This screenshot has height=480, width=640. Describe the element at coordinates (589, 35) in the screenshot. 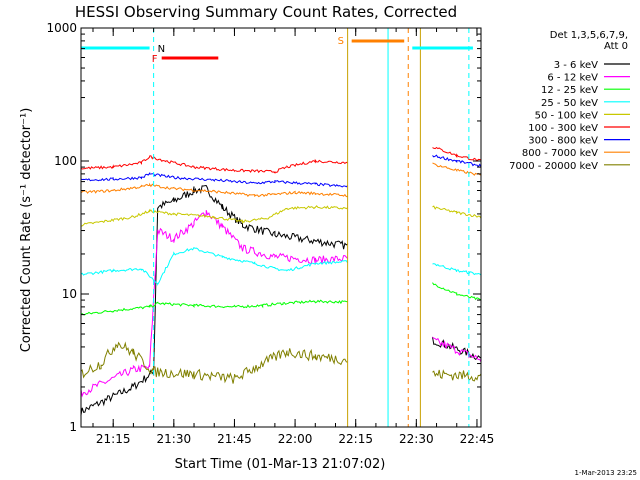

I see `legend-header-1: Det 1,3,5,6,7,9,` at that location.